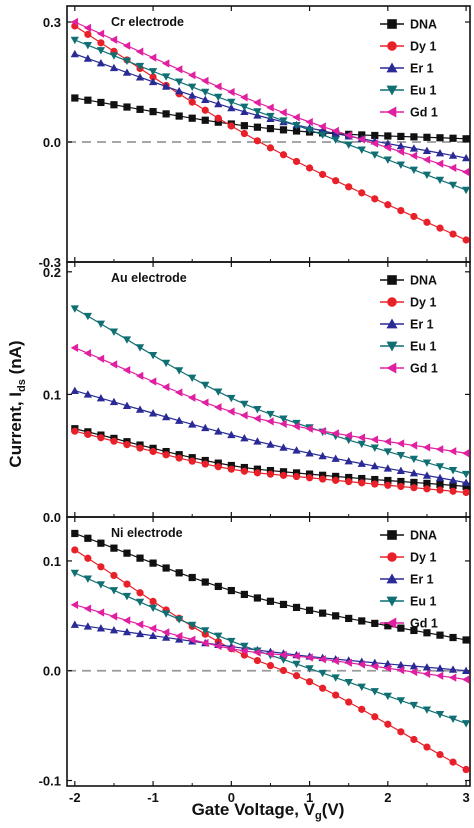 The width and height of the screenshot is (474, 828). I want to click on y-axis-title-subscript: ds, so click(22, 385).